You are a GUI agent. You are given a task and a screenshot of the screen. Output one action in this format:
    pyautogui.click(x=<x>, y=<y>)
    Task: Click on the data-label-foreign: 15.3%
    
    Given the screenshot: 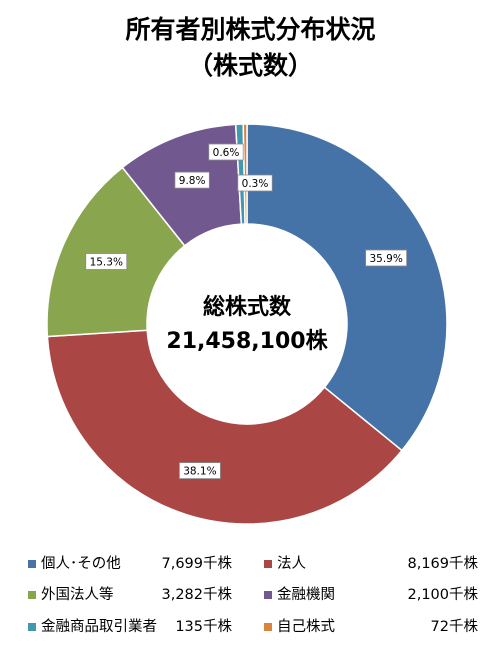 What is the action you would take?
    pyautogui.click(x=106, y=261)
    